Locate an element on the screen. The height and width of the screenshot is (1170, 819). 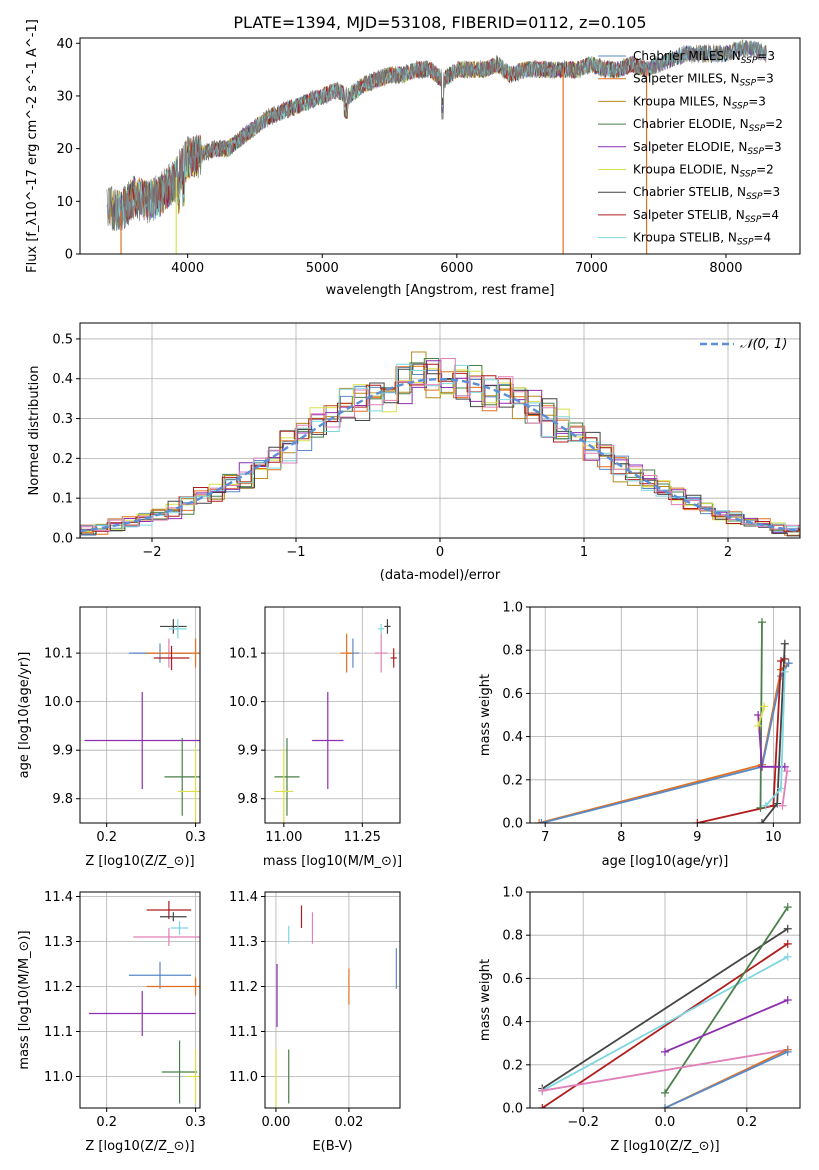
y-tick-label: 40 is located at coordinates (64, 44).